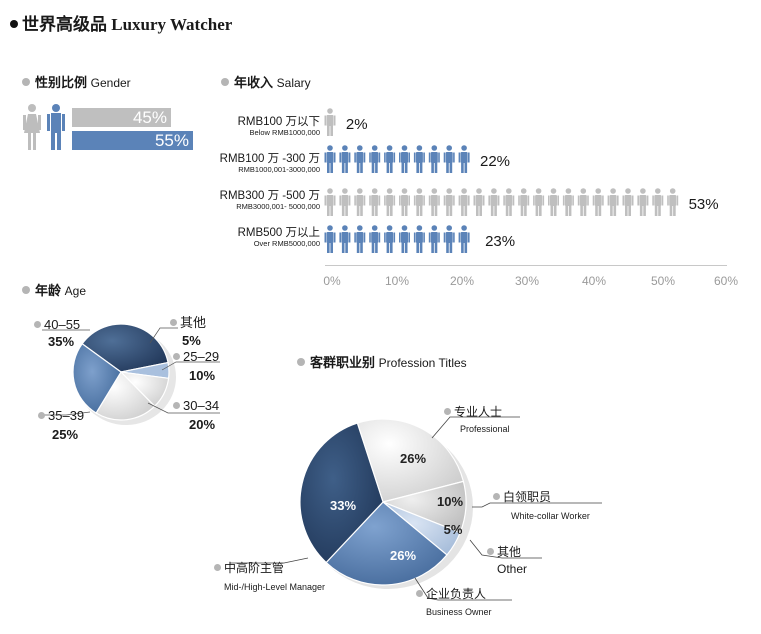  I want to click on salary-tick: 0%, so click(332, 281).